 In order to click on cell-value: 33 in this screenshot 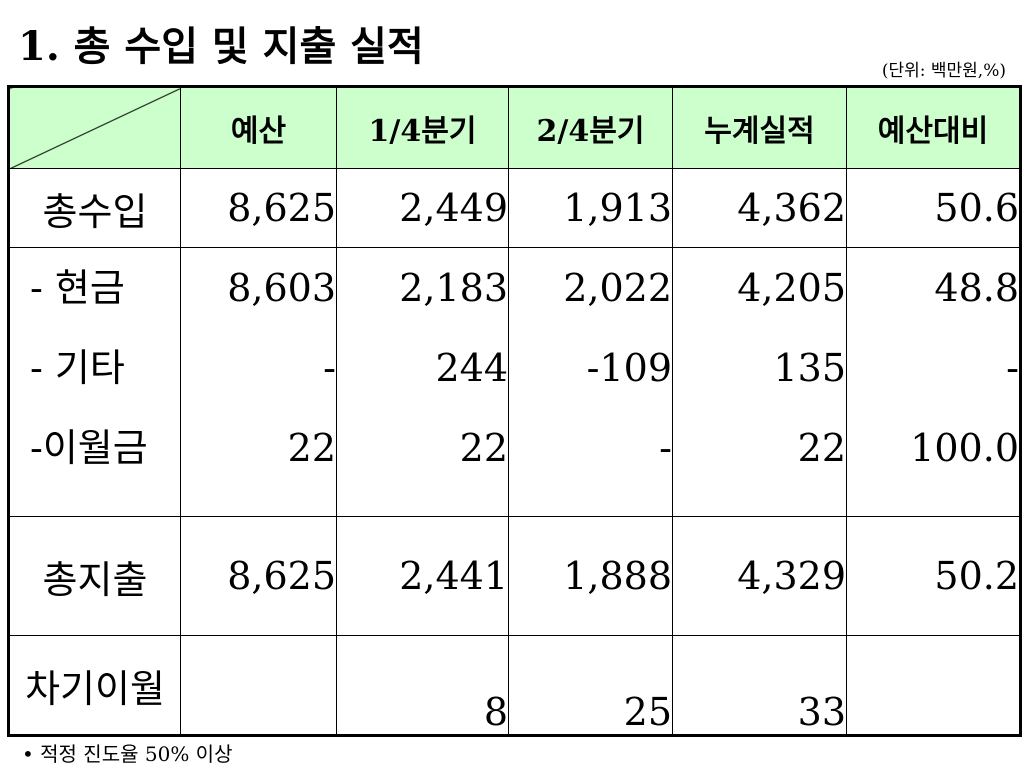, I will do `click(759, 685)`.